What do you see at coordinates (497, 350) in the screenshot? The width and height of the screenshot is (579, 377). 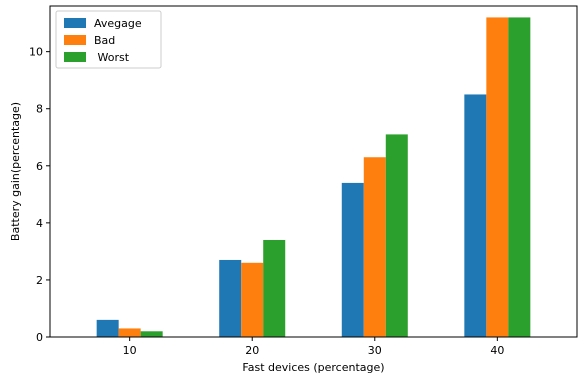 I see `x-tick-label-40: 40` at bounding box center [497, 350].